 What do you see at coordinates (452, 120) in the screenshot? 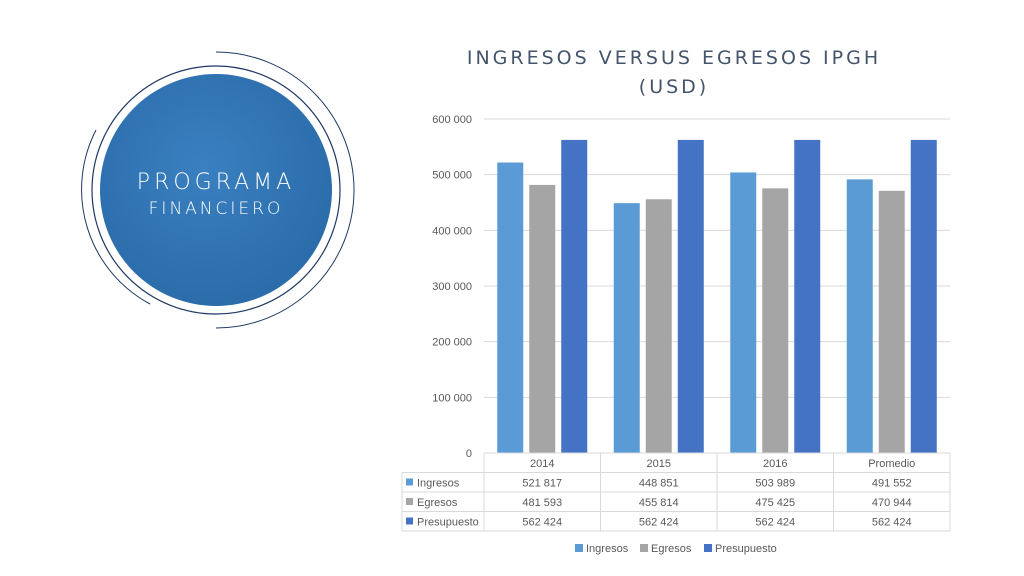
I see `y-tick-label: 600 000` at bounding box center [452, 120].